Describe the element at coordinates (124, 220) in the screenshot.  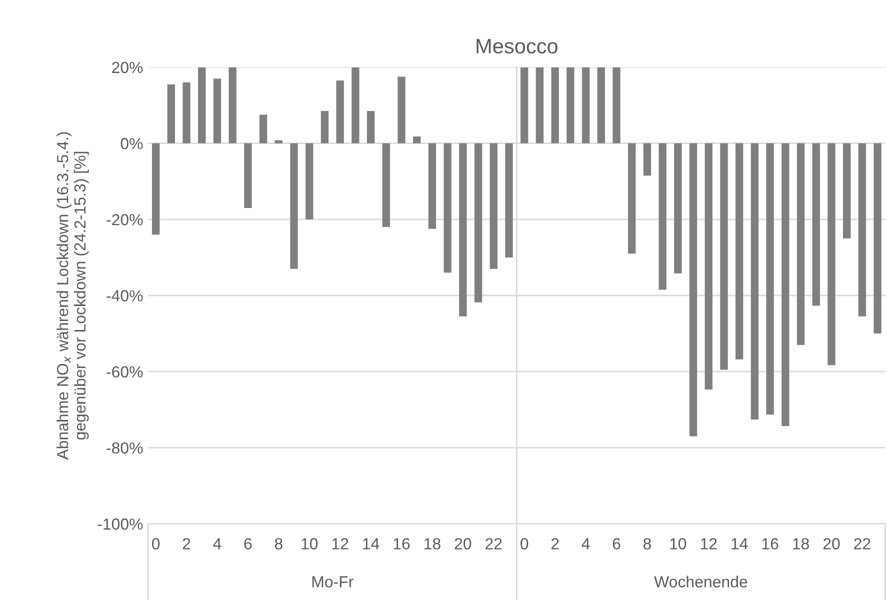
I see `y-tick-label: -20%` at that location.